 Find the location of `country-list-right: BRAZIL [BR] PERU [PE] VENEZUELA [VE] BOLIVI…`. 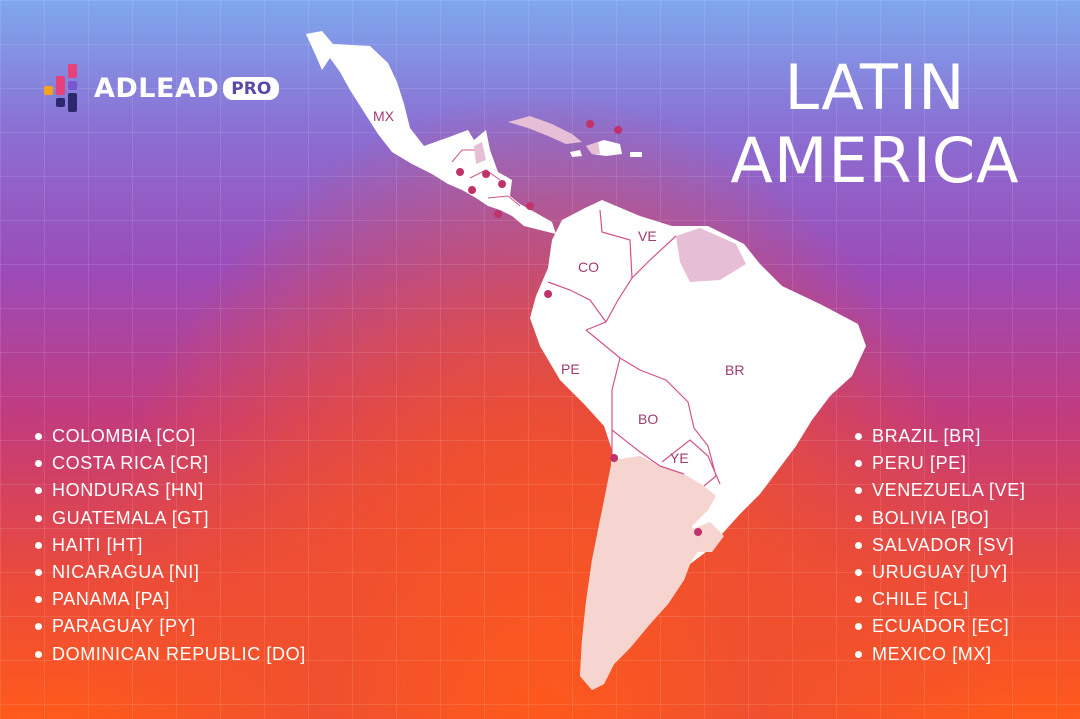

country-list-right: BRAZIL [BR] PERU [PE] VENEZUELA [VE] BOLIVI… is located at coordinates (940, 545).